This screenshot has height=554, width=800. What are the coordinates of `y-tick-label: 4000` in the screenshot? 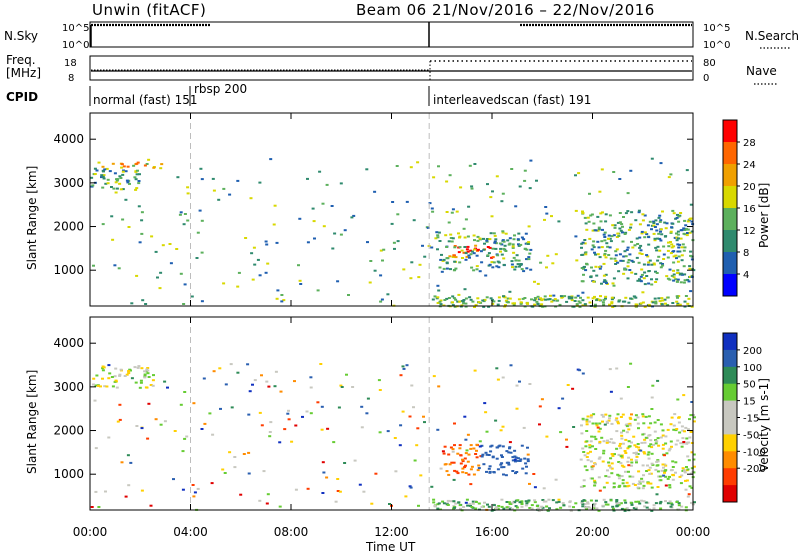 It's located at (68, 343).